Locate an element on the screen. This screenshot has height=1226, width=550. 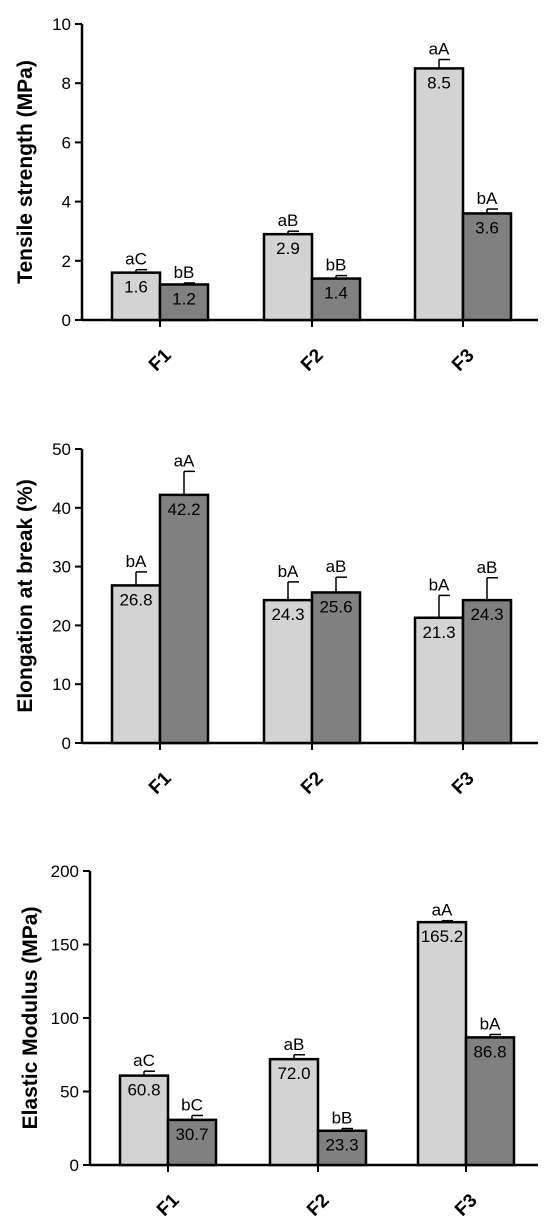
bar-value-label: 21.3 is located at coordinates (438, 632).